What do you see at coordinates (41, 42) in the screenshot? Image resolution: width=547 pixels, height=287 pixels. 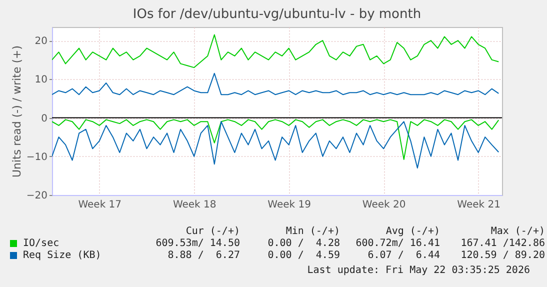 I see `y-tick-label: 20` at bounding box center [41, 42].